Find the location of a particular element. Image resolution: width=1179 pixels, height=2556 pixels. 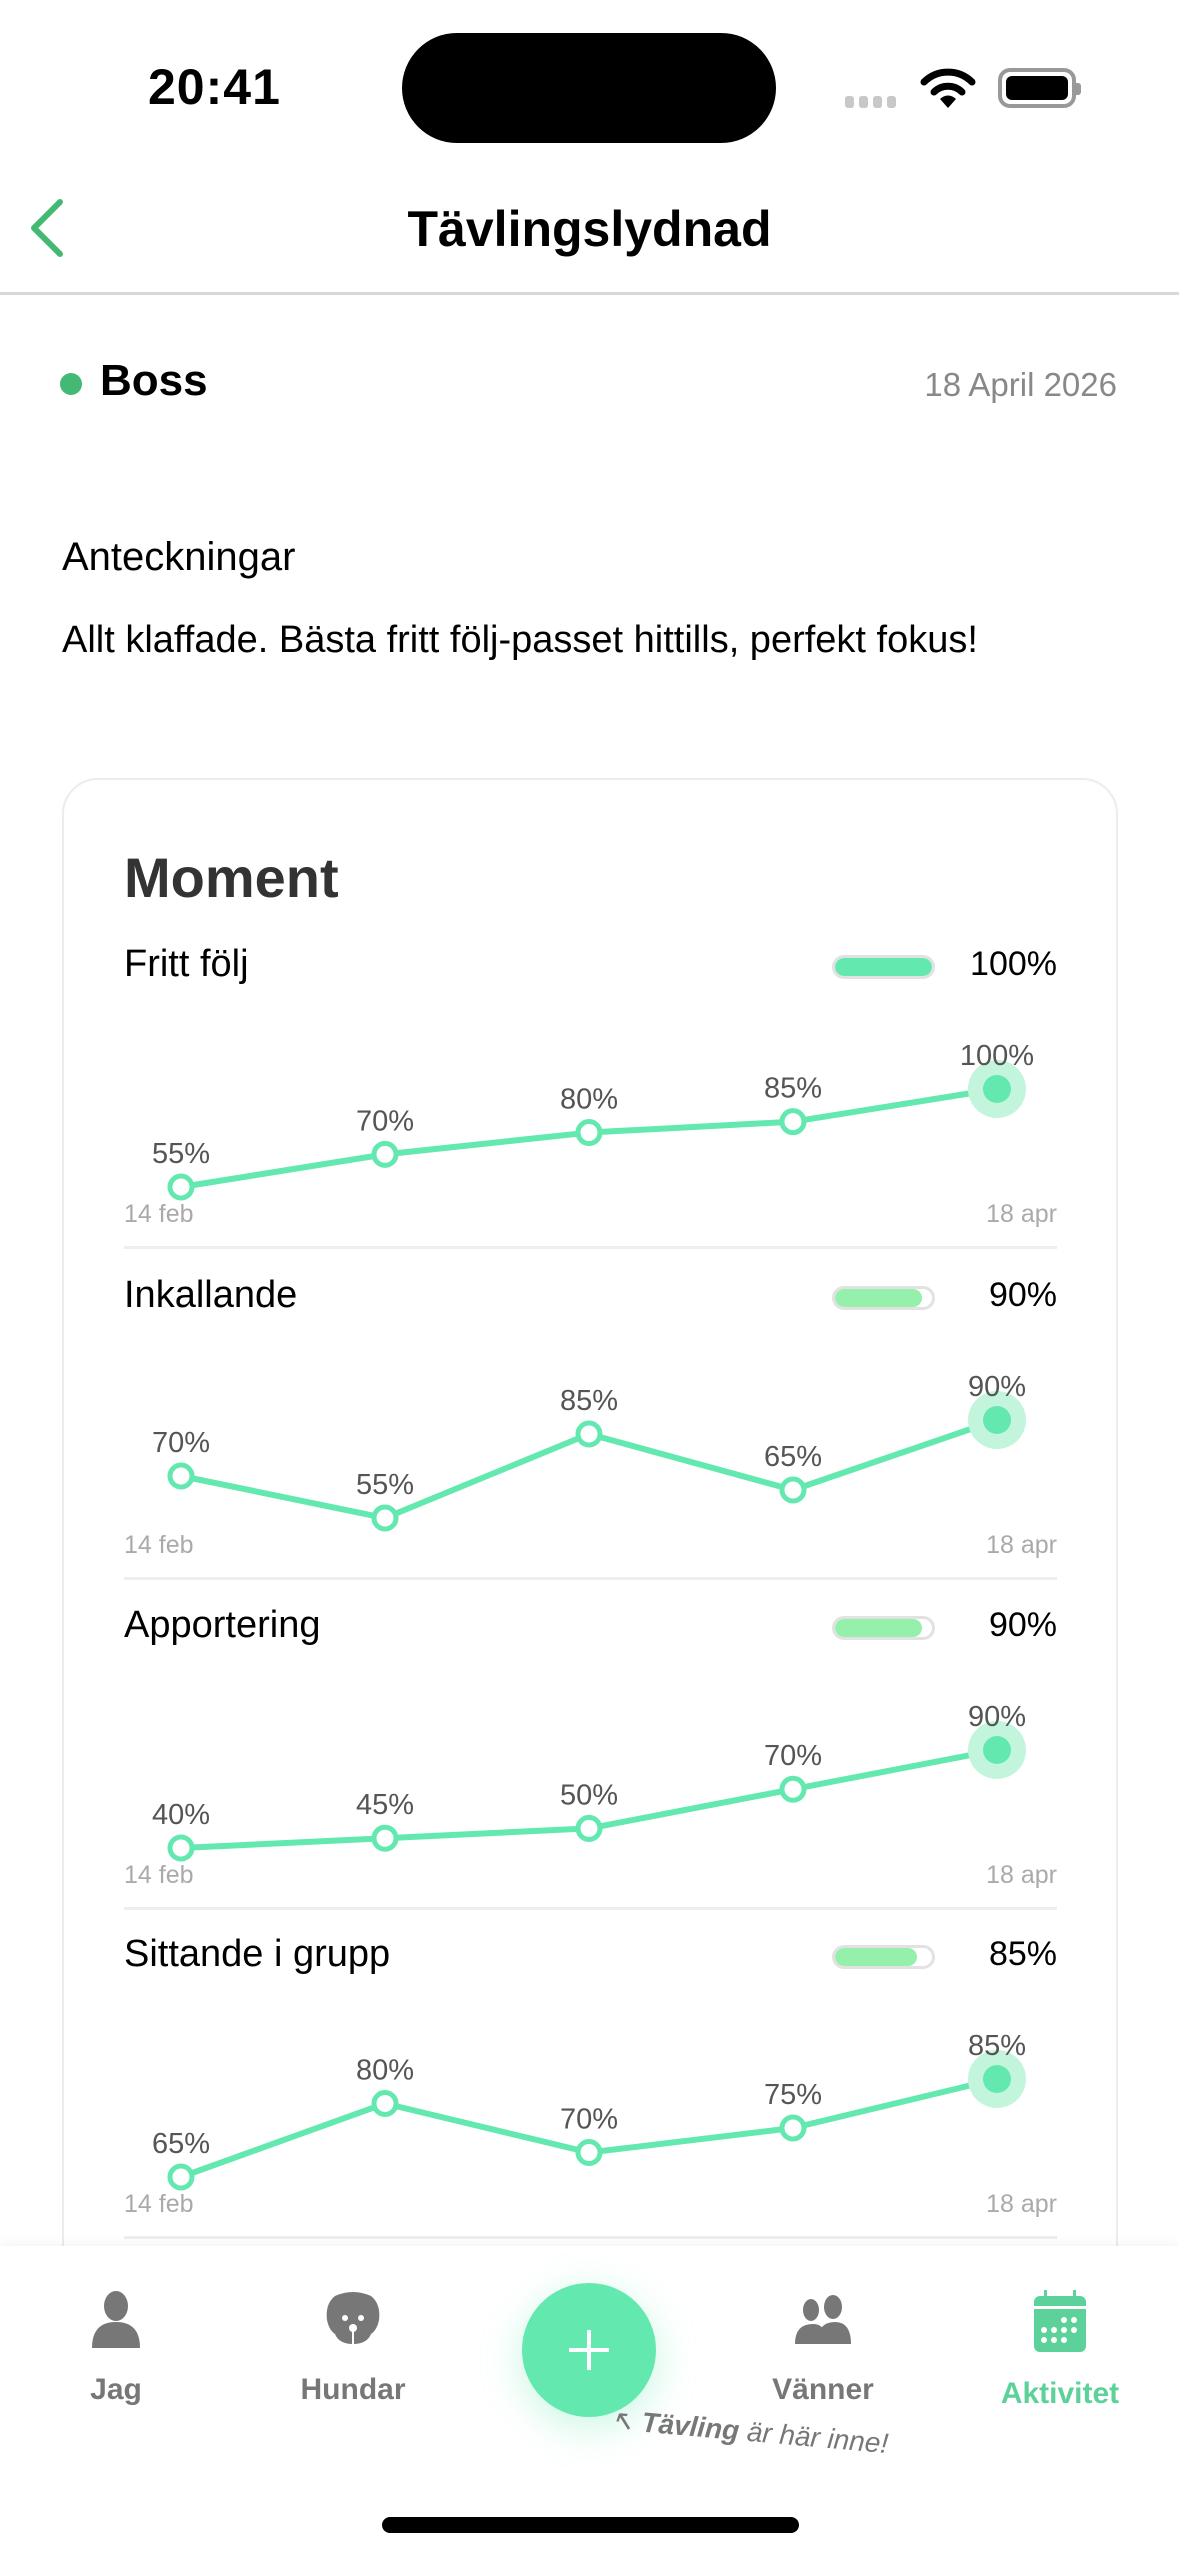

plus-icon is located at coordinates (589, 2350).